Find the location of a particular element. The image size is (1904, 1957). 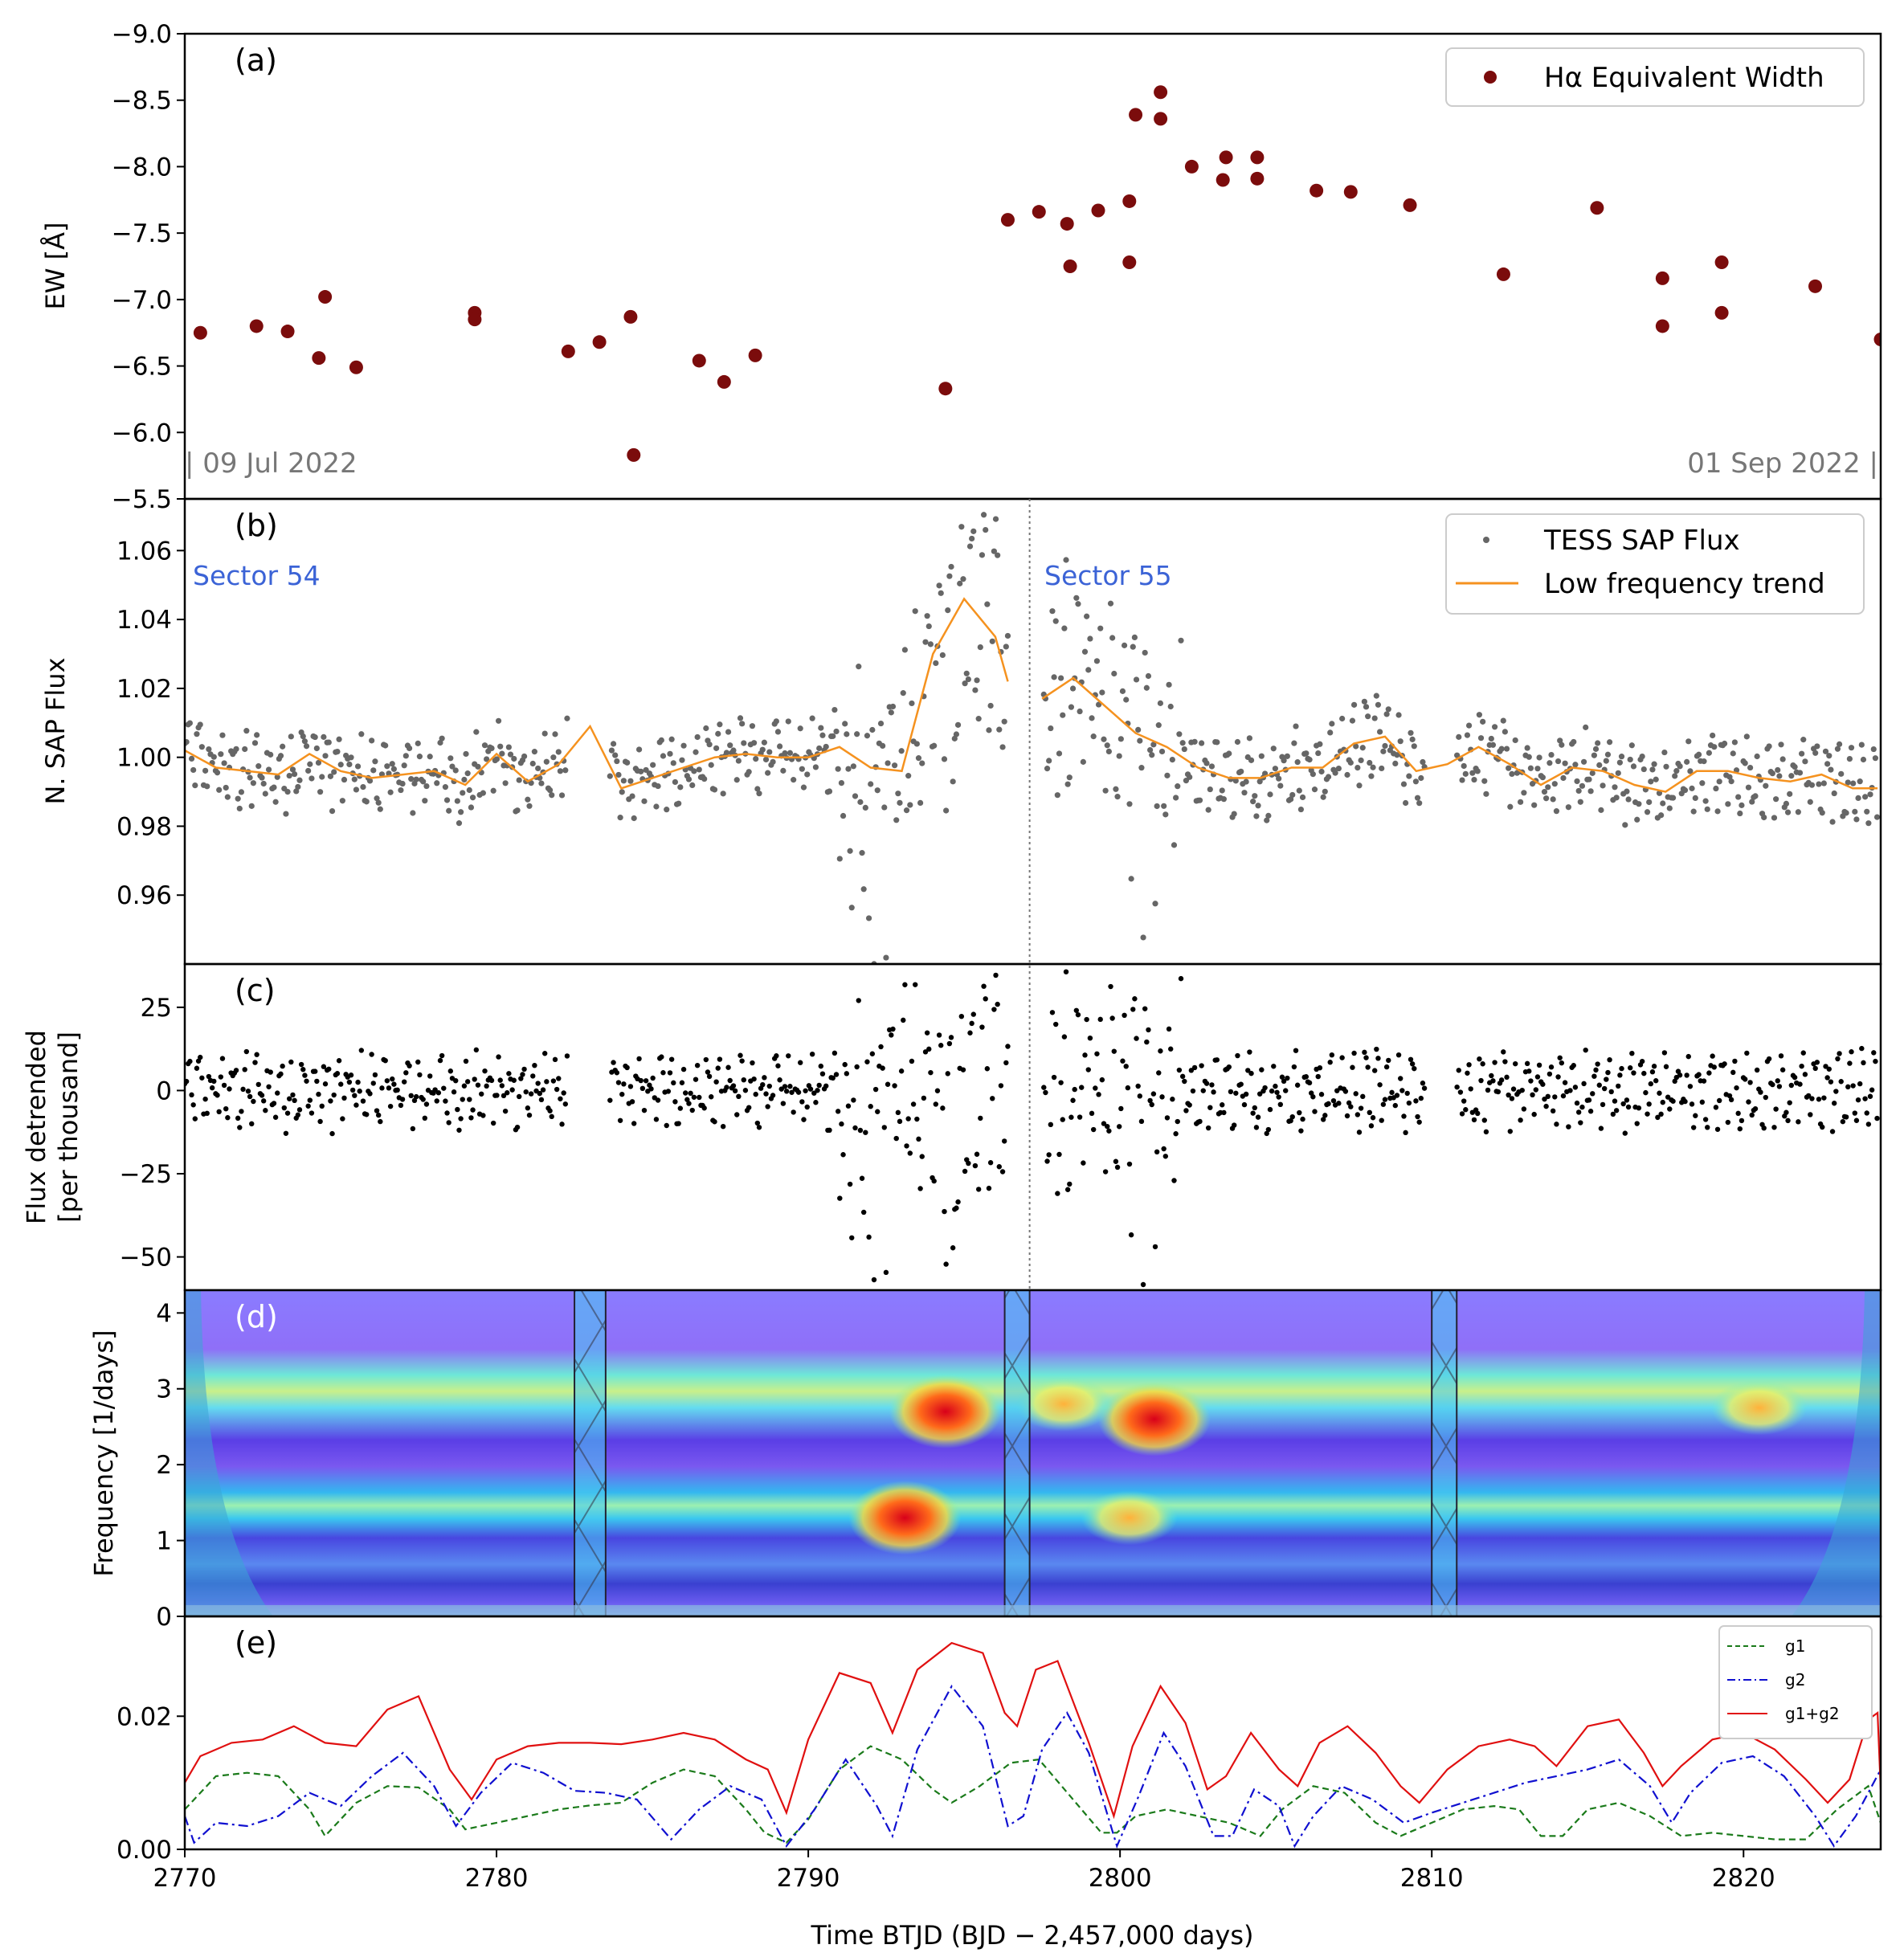

panel-b-y-ticks: 0.960.981.001.021.041.06 is located at coordinates (150, 723).